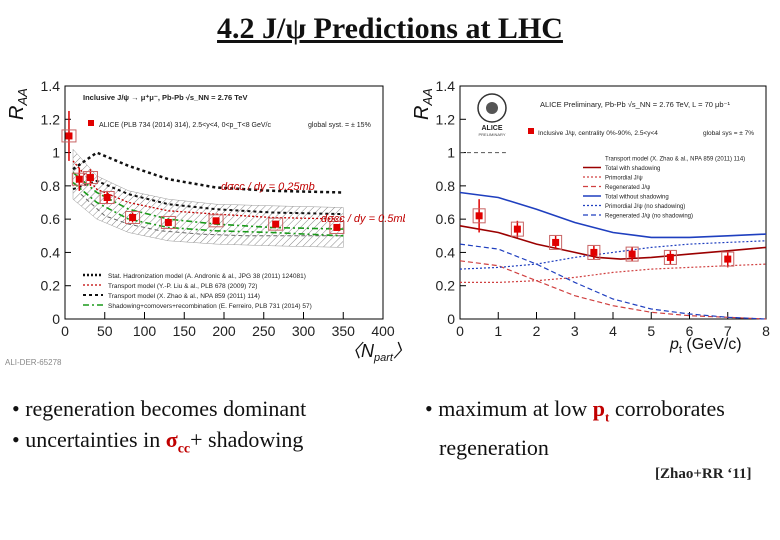 The height and width of the screenshot is (540, 780). I want to click on bullet-left-2: • uncertainties in σcc+ shadowing, so click(202, 444).